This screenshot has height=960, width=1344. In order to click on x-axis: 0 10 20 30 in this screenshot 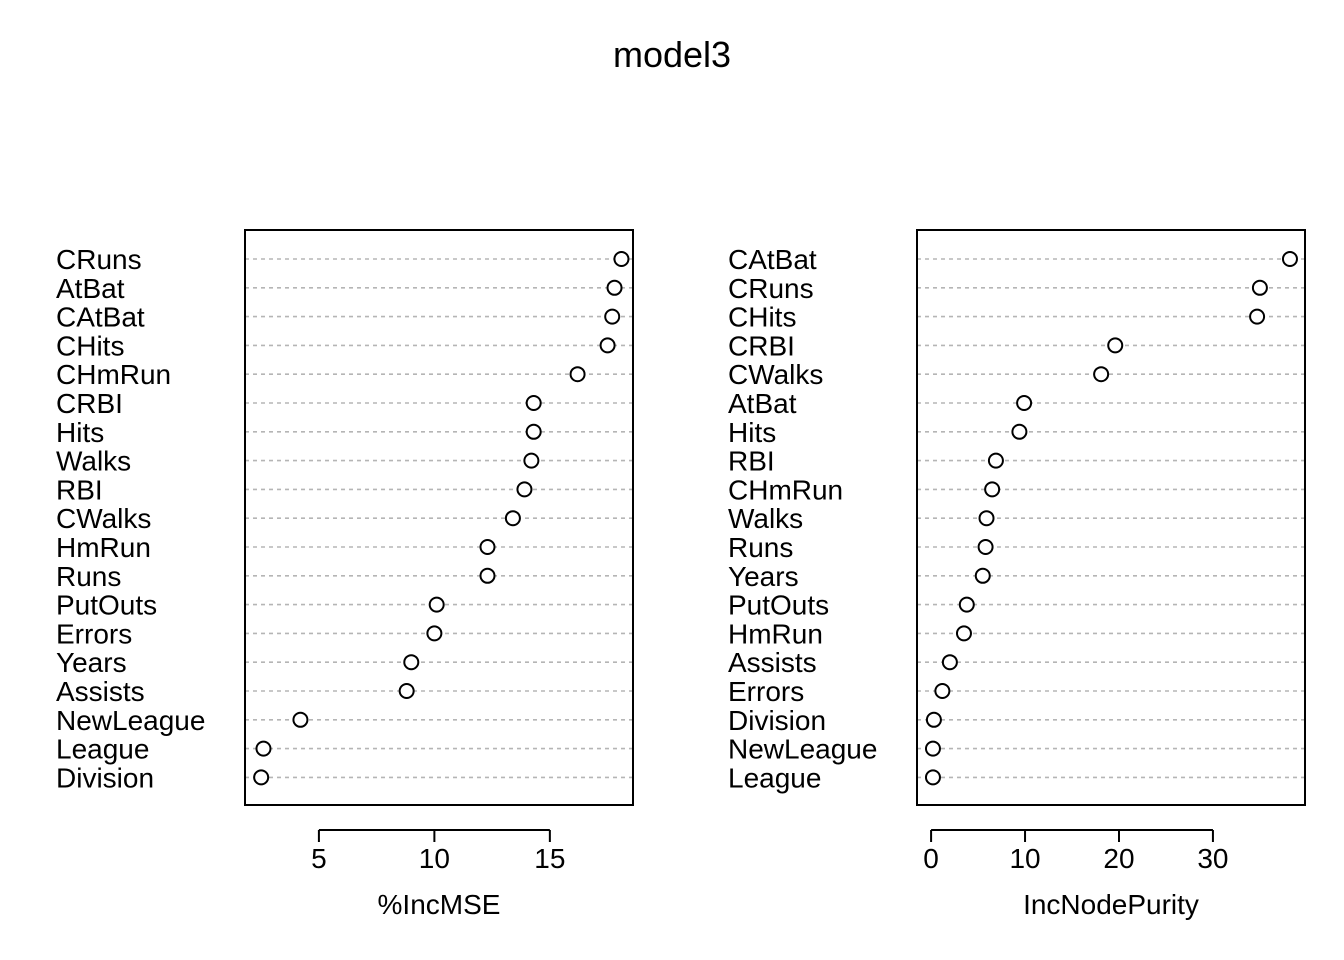, I will do `click(1076, 851)`.